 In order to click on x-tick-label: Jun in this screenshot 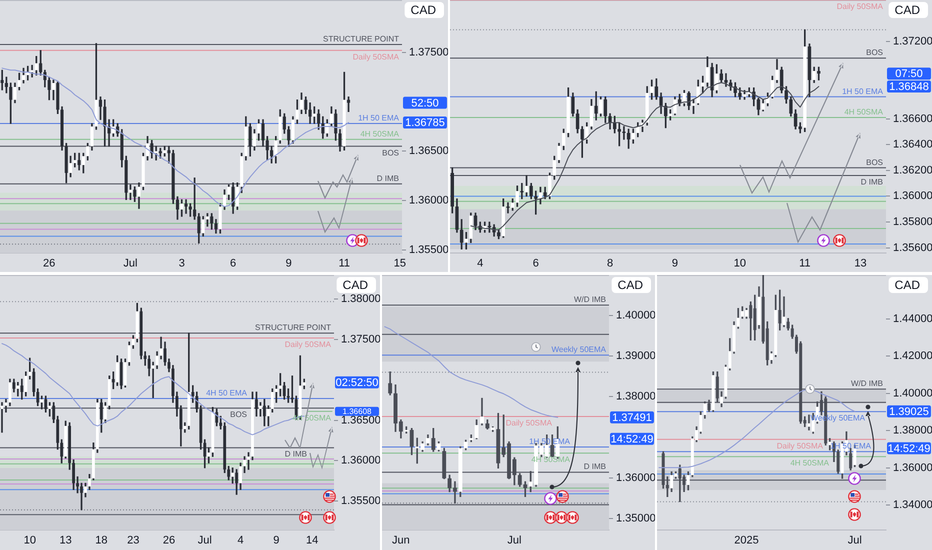, I will do `click(401, 540)`.